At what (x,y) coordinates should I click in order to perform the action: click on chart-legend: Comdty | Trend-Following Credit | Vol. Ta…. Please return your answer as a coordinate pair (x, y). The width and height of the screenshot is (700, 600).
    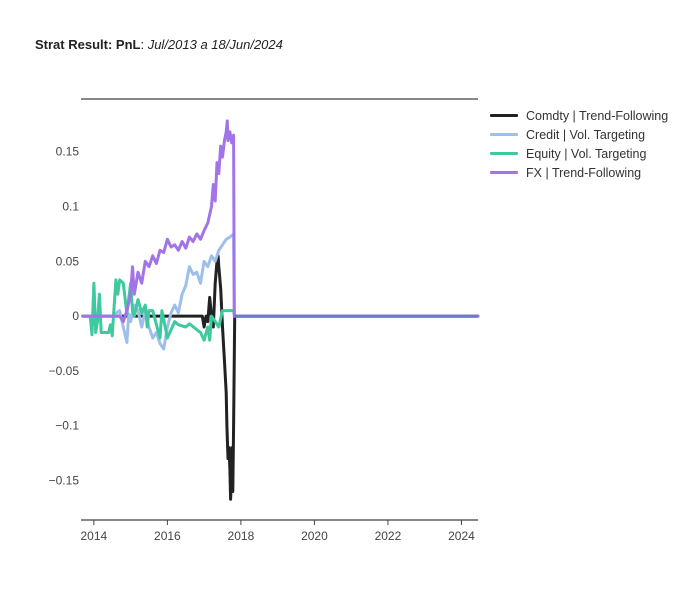
    Looking at the image, I should click on (579, 144).